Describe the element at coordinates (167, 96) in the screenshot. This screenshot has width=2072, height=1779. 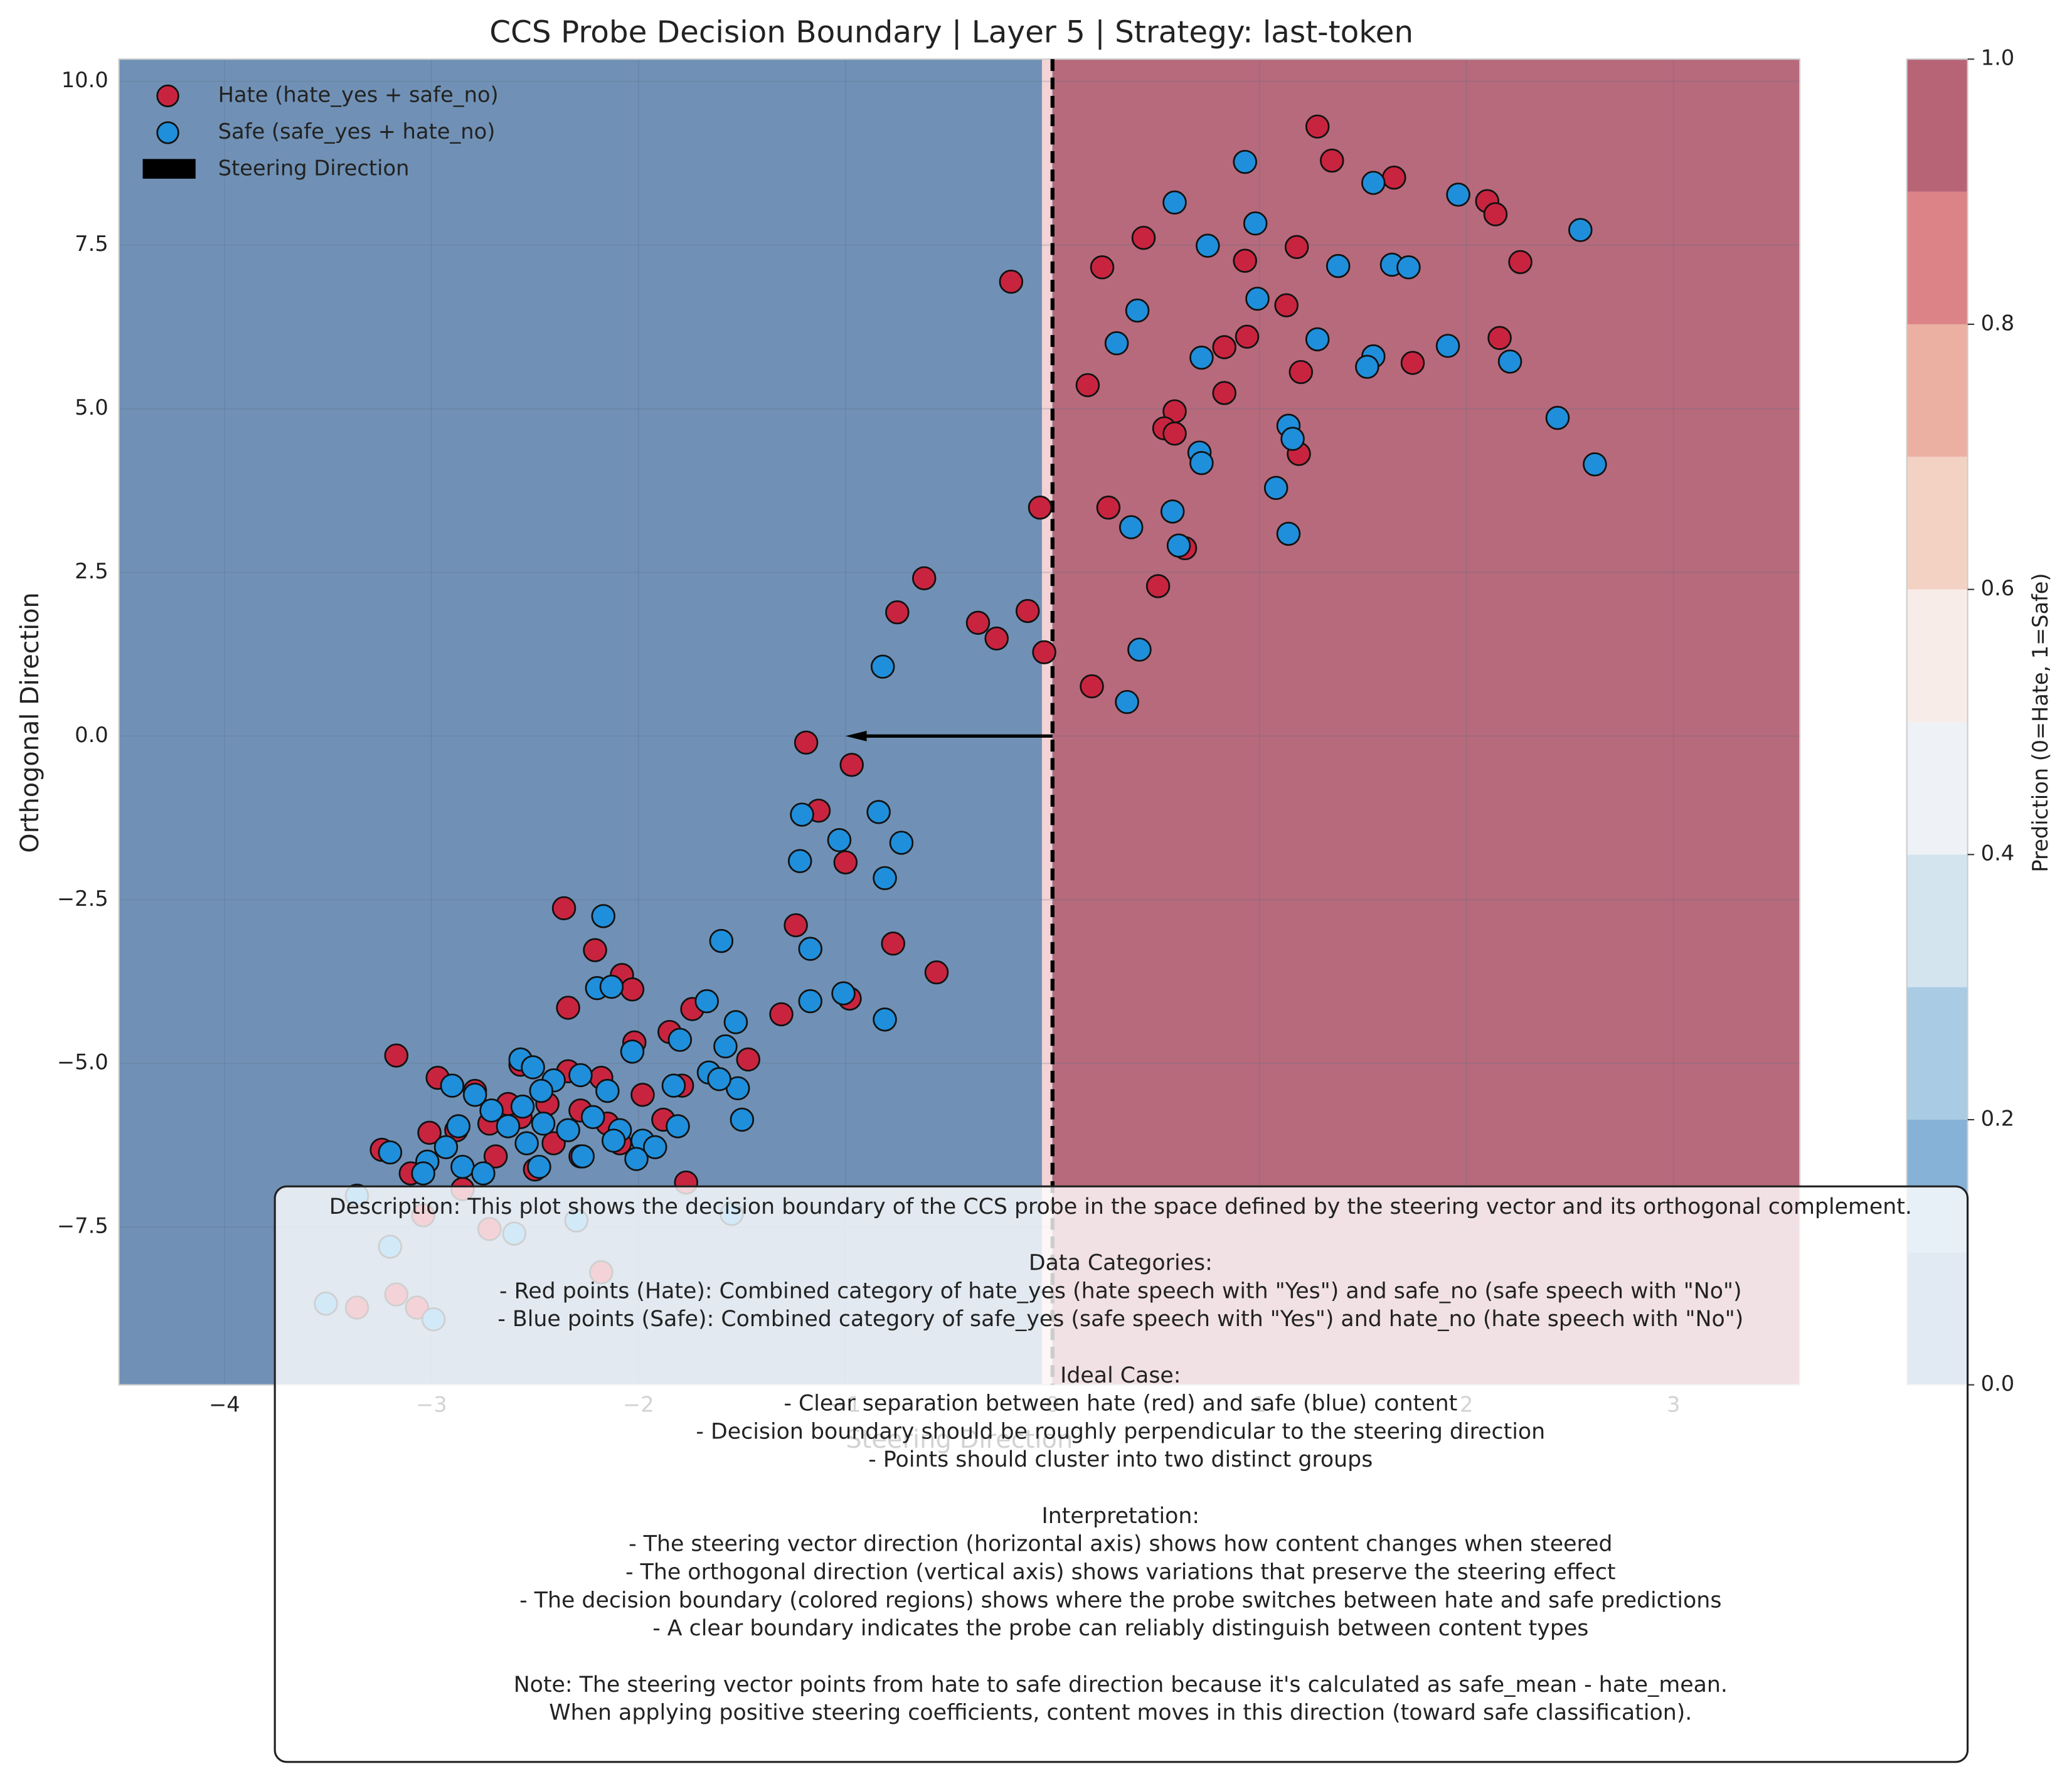
I see `legend-marker` at that location.